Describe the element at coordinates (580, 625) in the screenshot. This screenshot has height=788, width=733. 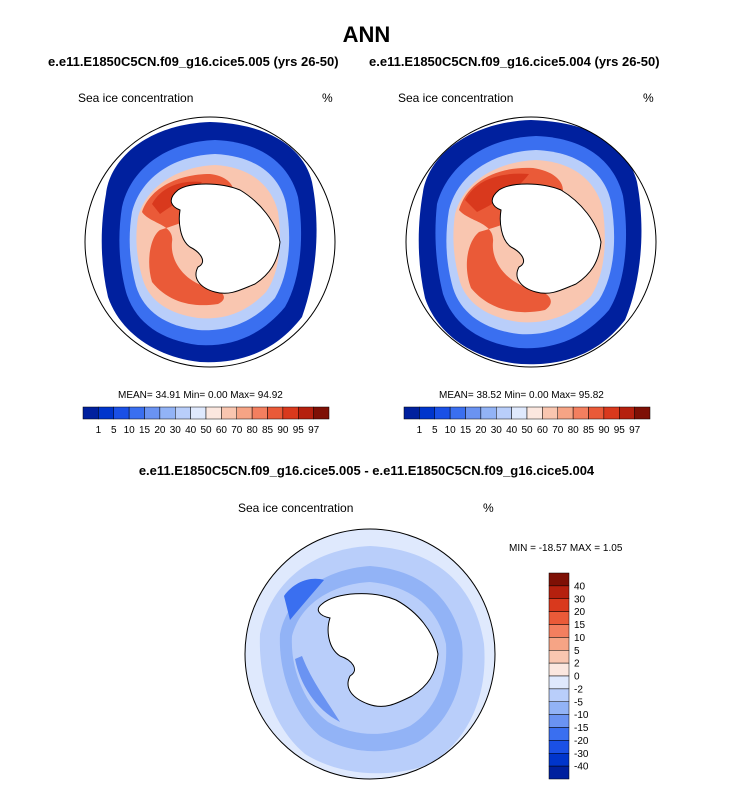
I see `difference-colorbar-tick-label: 15` at that location.